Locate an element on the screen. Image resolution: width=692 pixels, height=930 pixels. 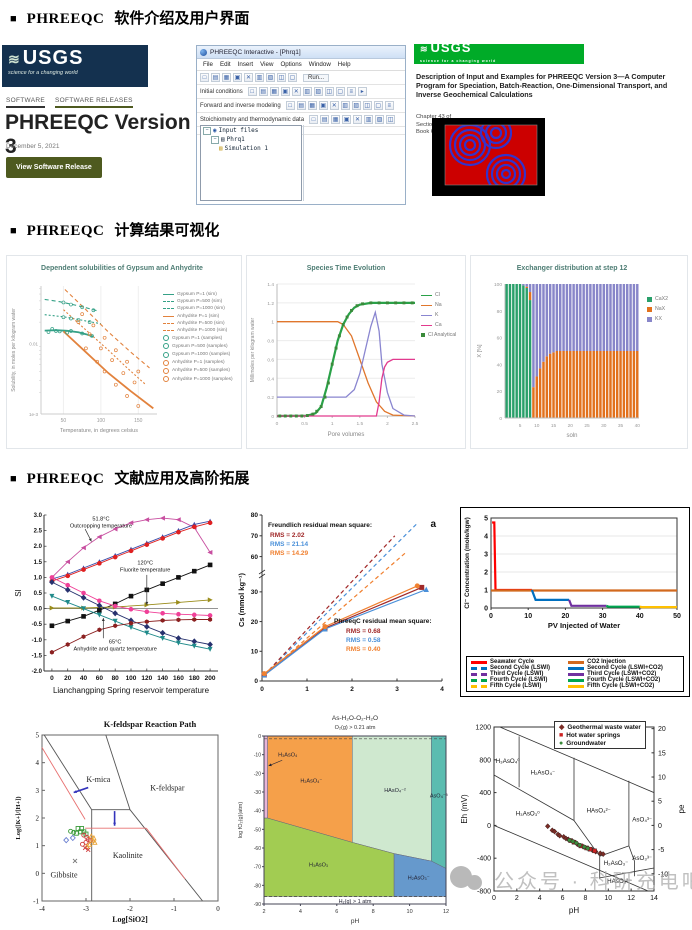
svg-text: 1.5 is located at coordinates (38, 563).